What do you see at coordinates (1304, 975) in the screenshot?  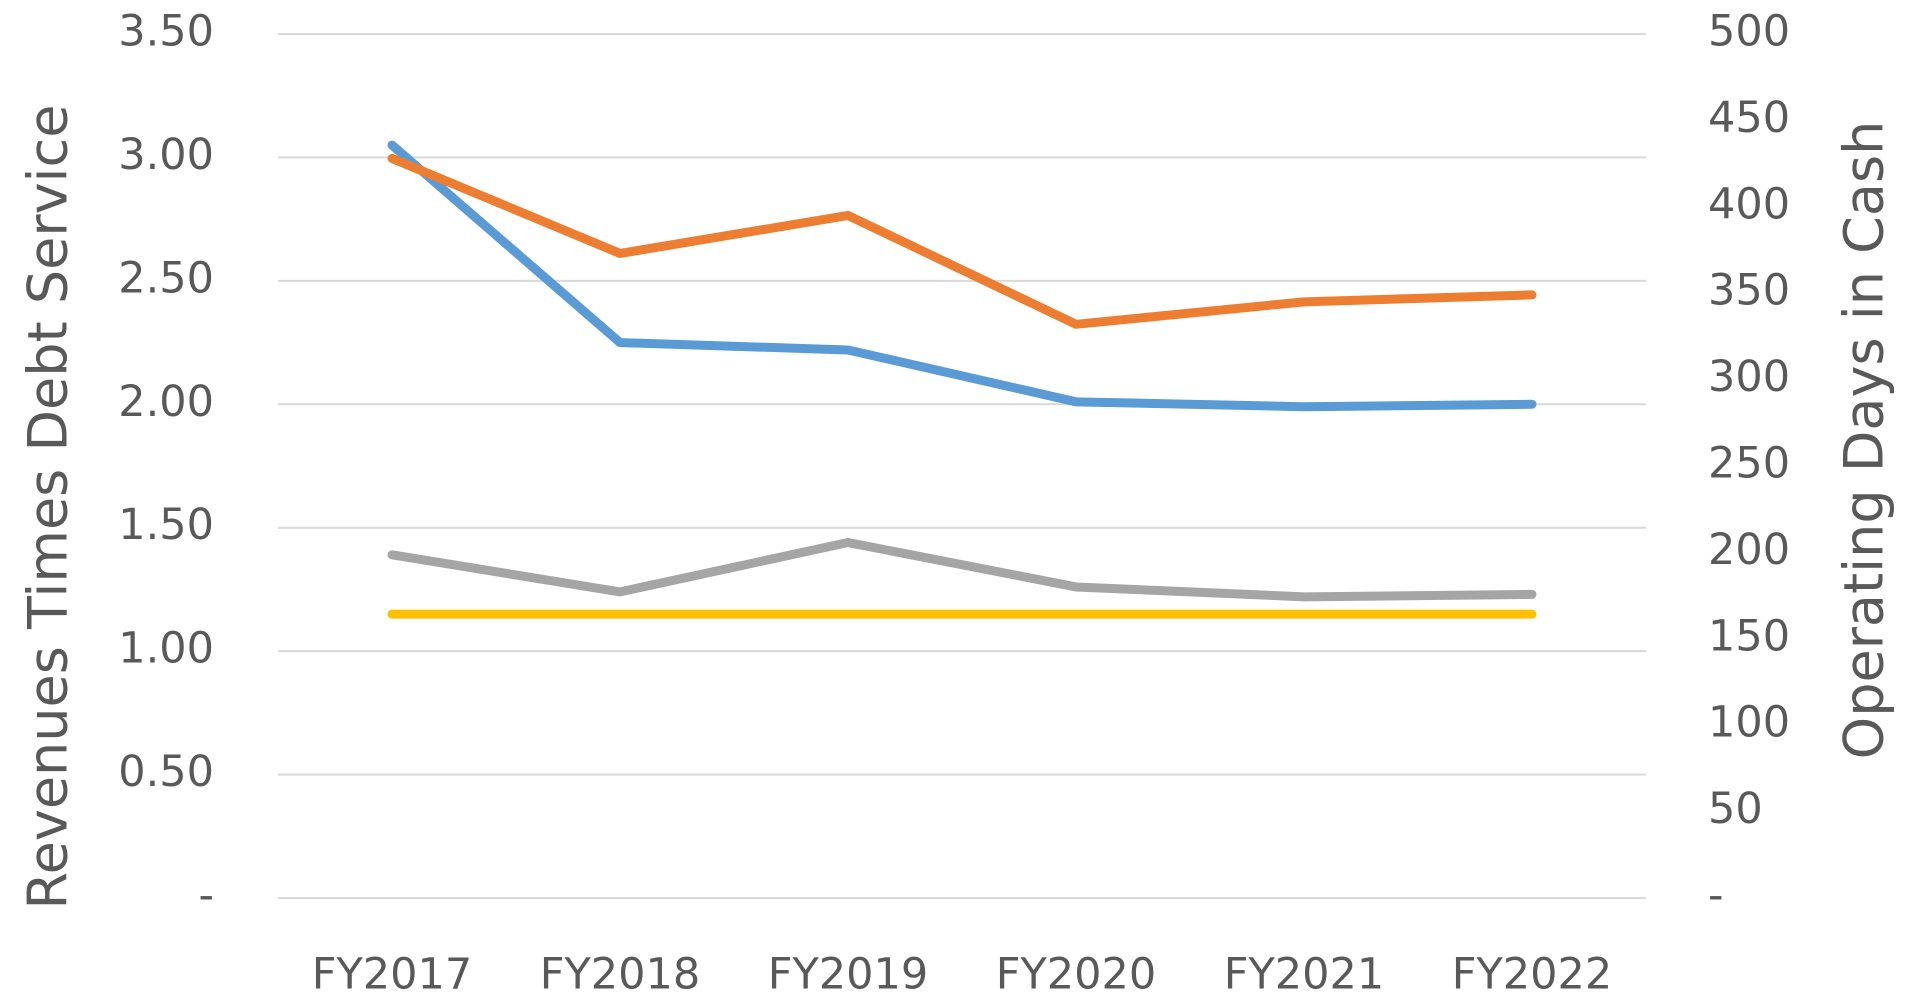 I see `x-tick-label: FY2021` at bounding box center [1304, 975].